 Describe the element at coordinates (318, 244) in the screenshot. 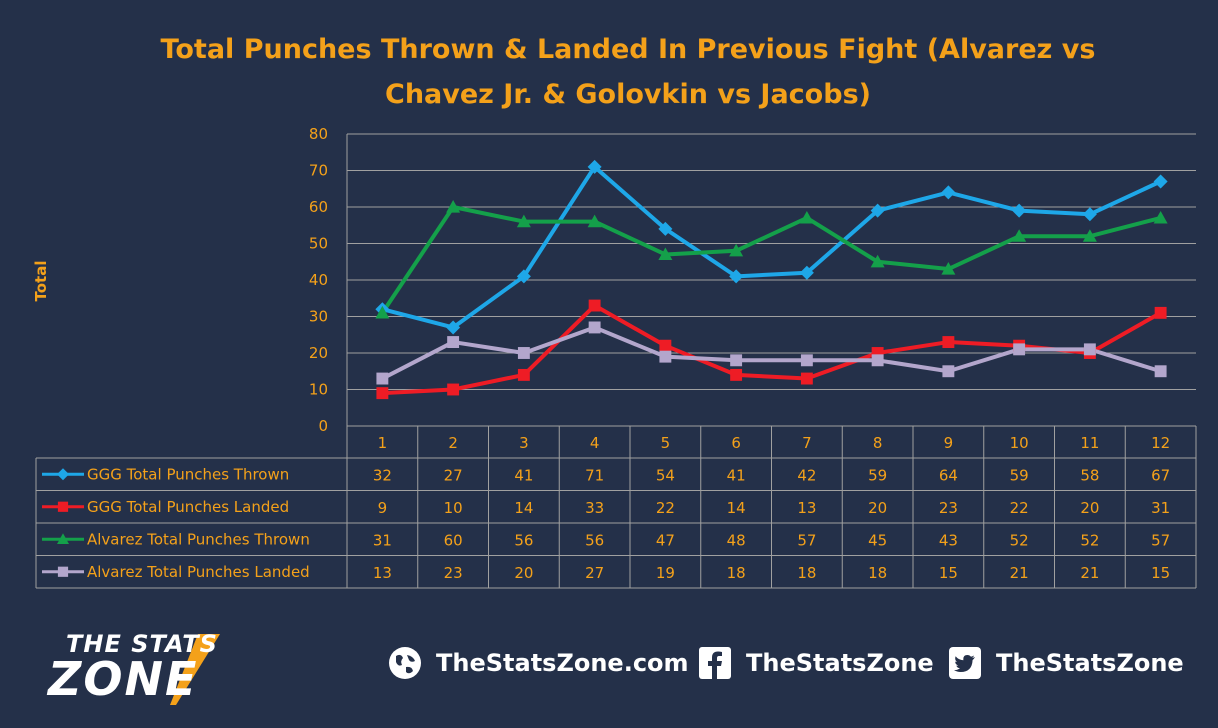

I see `y-tick-50: 50` at that location.